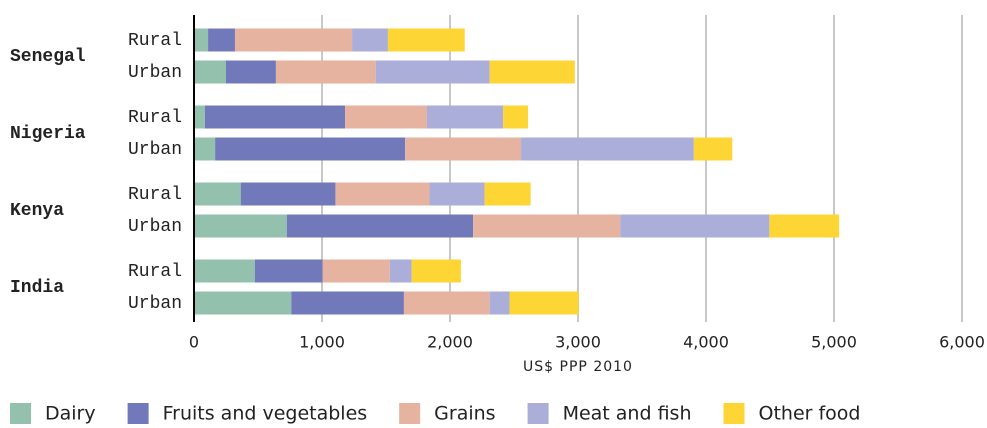 The height and width of the screenshot is (428, 987). I want to click on legend-label: Grains, so click(464, 414).